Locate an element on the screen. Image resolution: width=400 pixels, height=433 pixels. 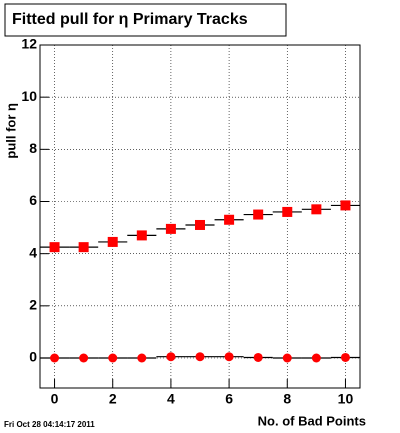
x-tick-label: 6 is located at coordinates (229, 399).